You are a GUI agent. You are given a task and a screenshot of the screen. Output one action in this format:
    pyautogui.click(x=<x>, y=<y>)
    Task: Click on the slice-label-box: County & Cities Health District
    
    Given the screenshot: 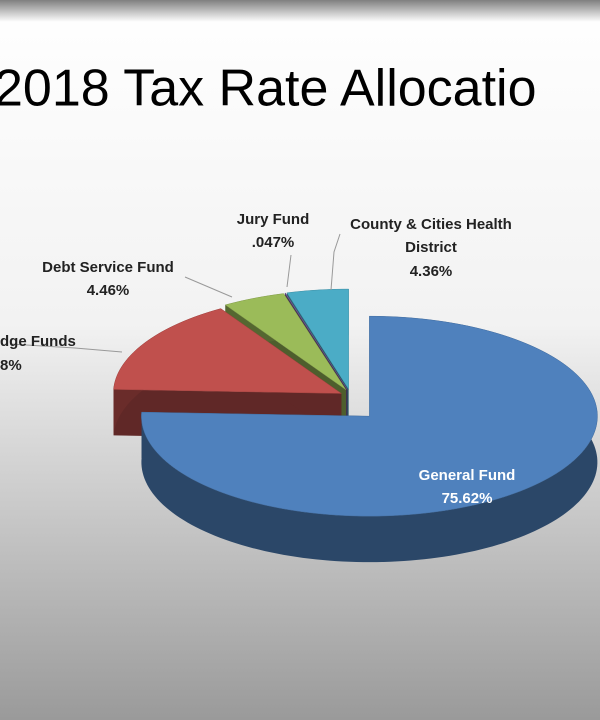 What is the action you would take?
    pyautogui.click(x=431, y=236)
    